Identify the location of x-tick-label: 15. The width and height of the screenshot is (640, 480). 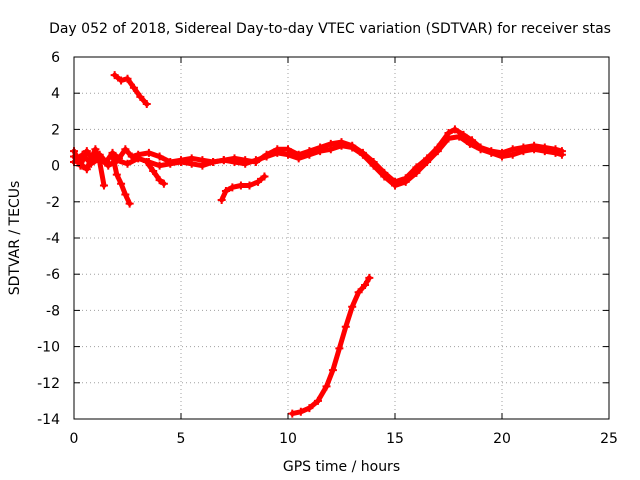
(395, 439).